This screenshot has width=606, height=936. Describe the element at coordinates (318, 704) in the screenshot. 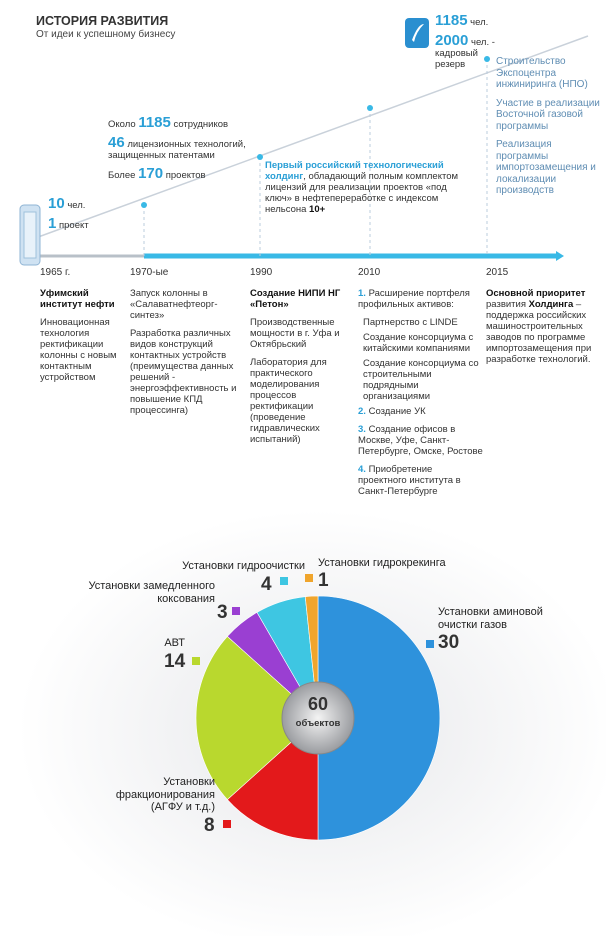

I see `total-value: 60` at that location.